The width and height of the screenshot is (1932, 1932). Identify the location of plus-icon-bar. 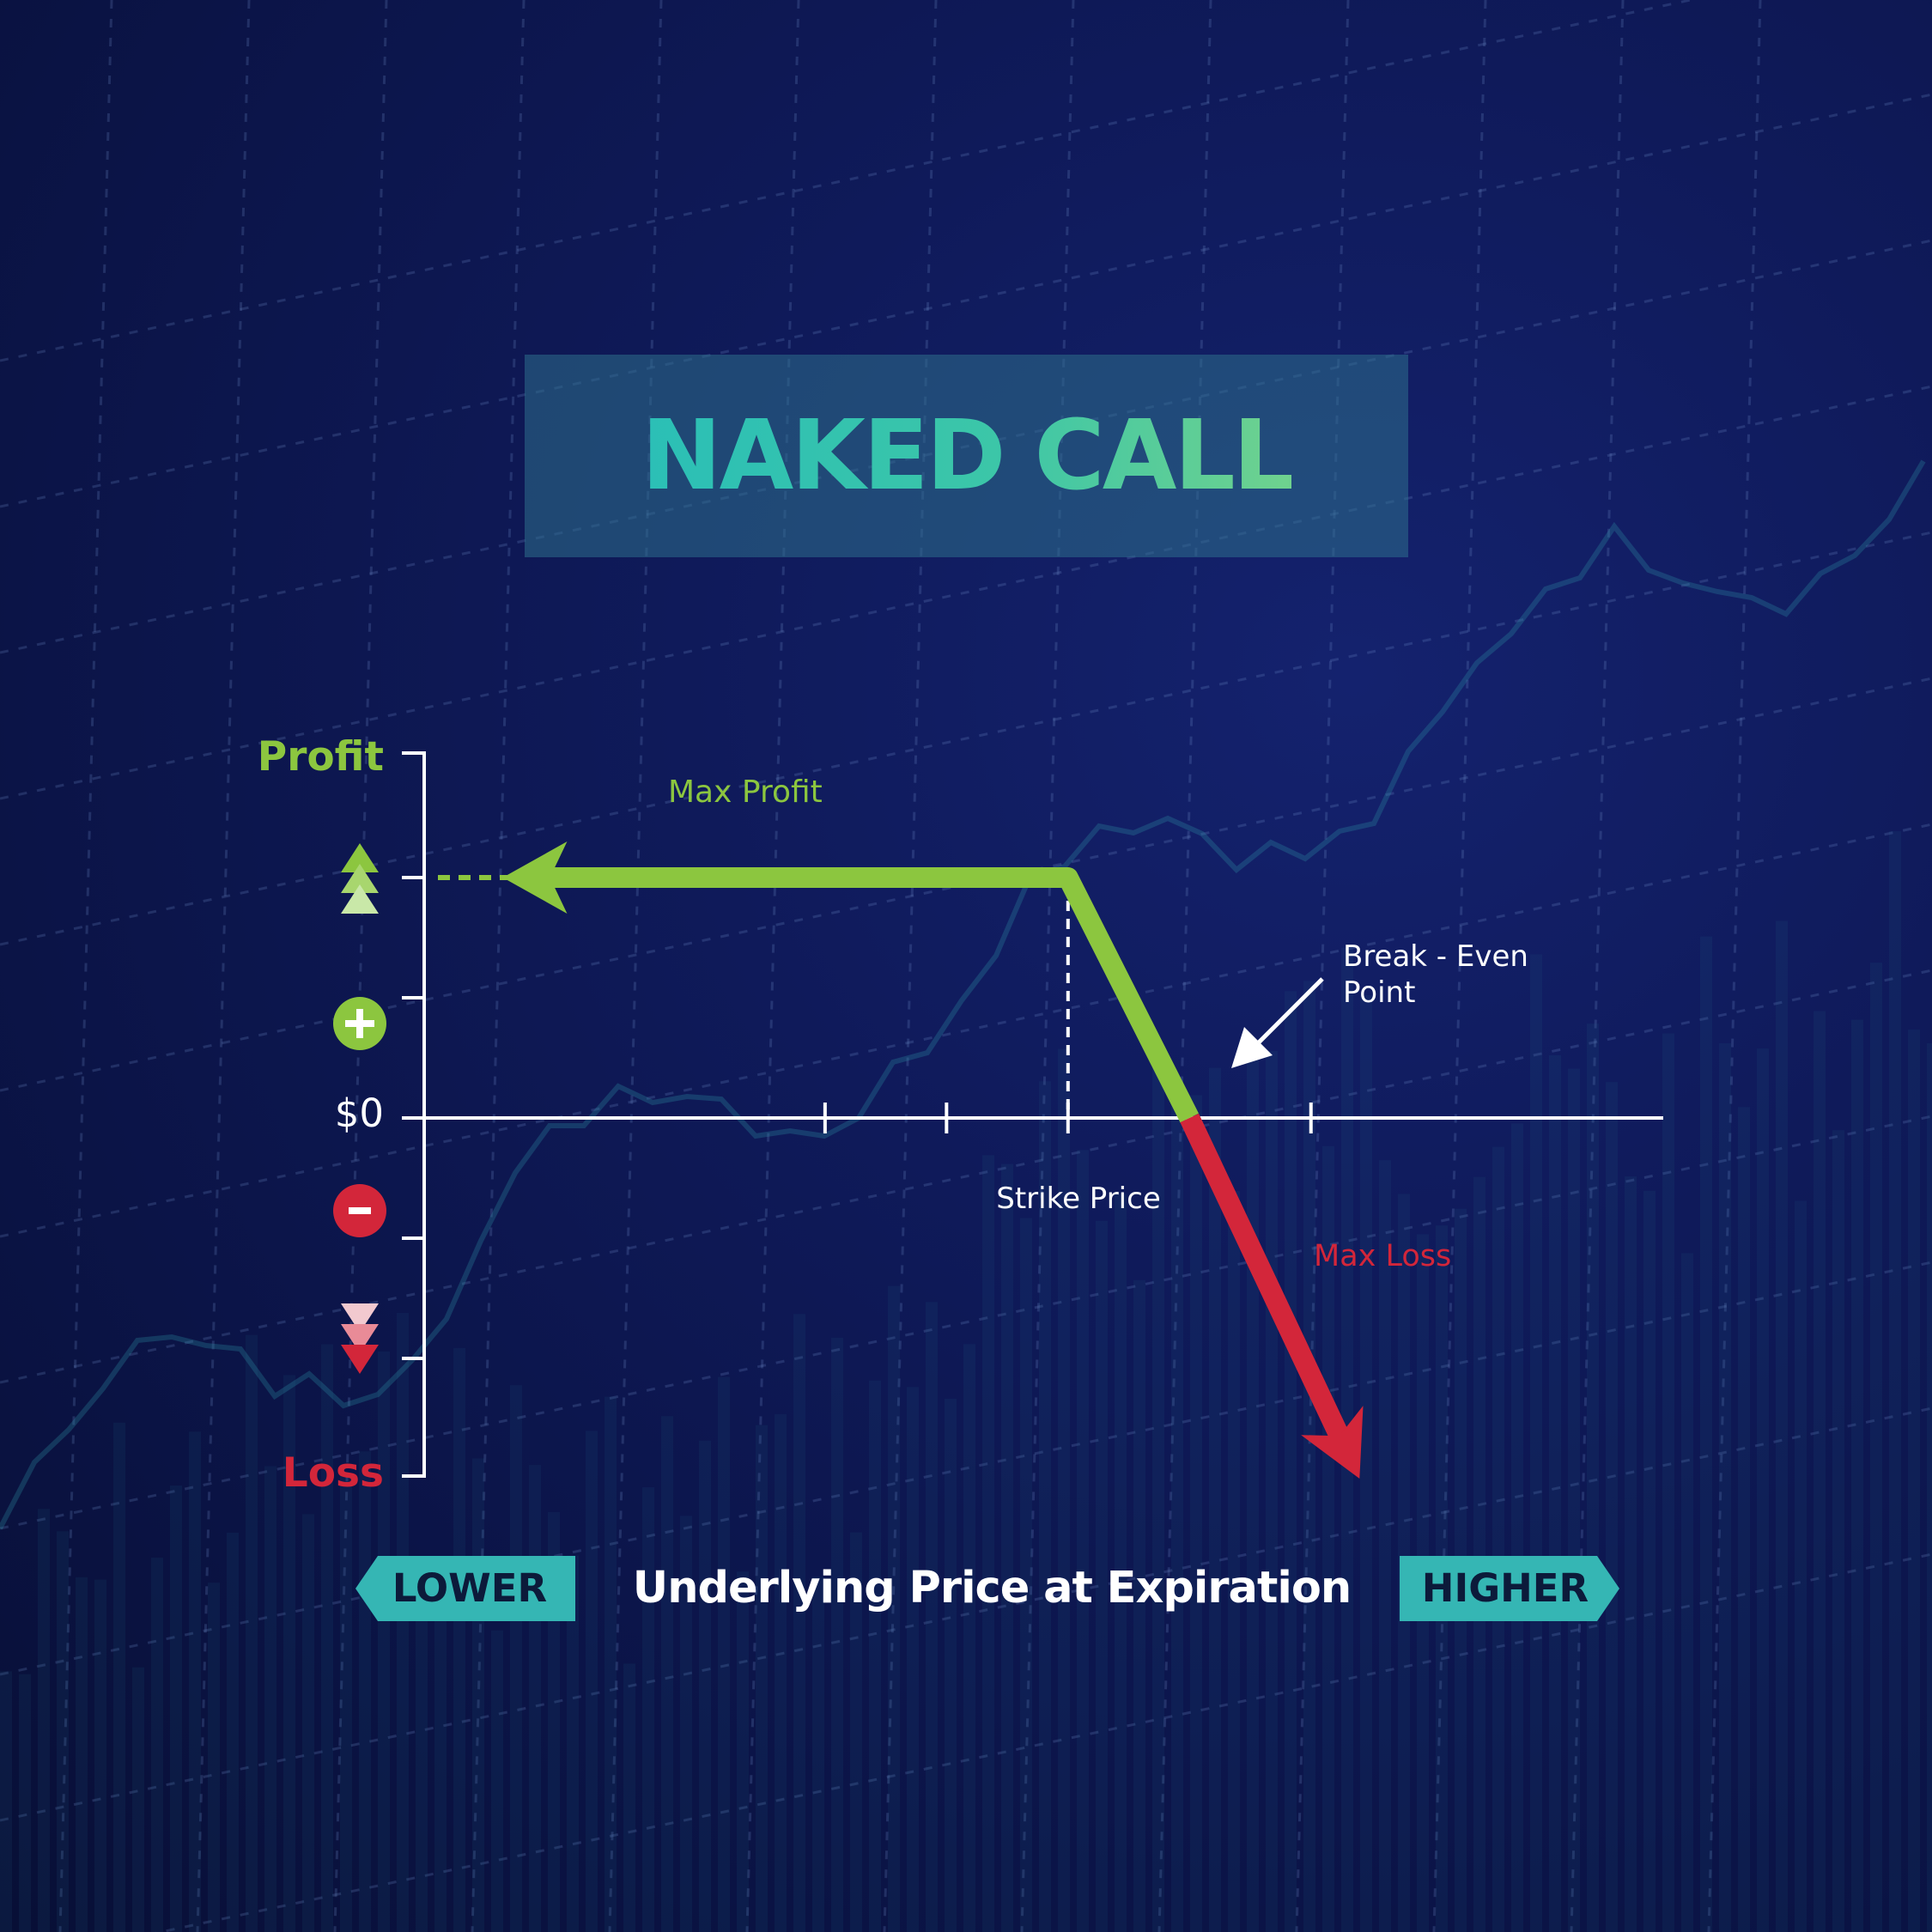
(359, 1024).